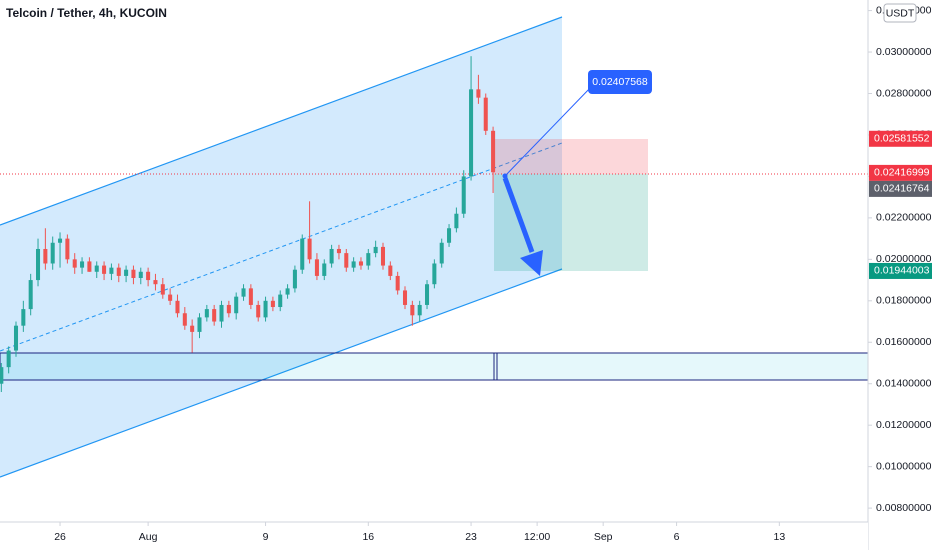 The image size is (932, 555). Describe the element at coordinates (434, 366) in the screenshot. I see `support-zone` at that location.